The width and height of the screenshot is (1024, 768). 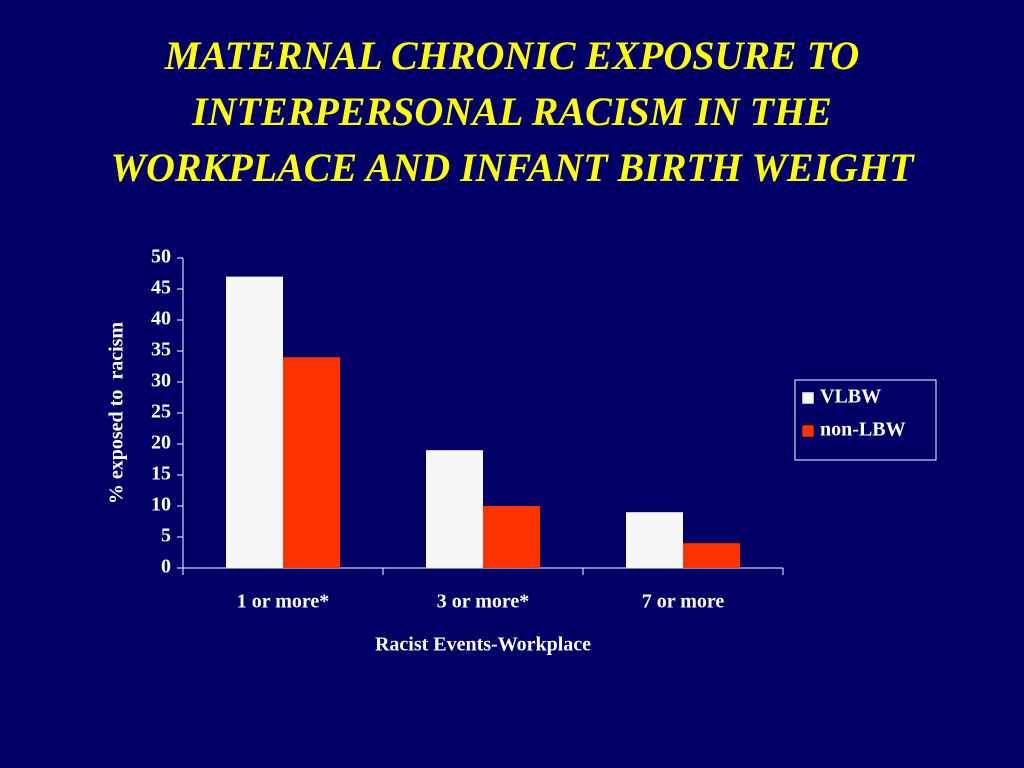 I want to click on y-tick-label: 45, so click(x=161, y=288).